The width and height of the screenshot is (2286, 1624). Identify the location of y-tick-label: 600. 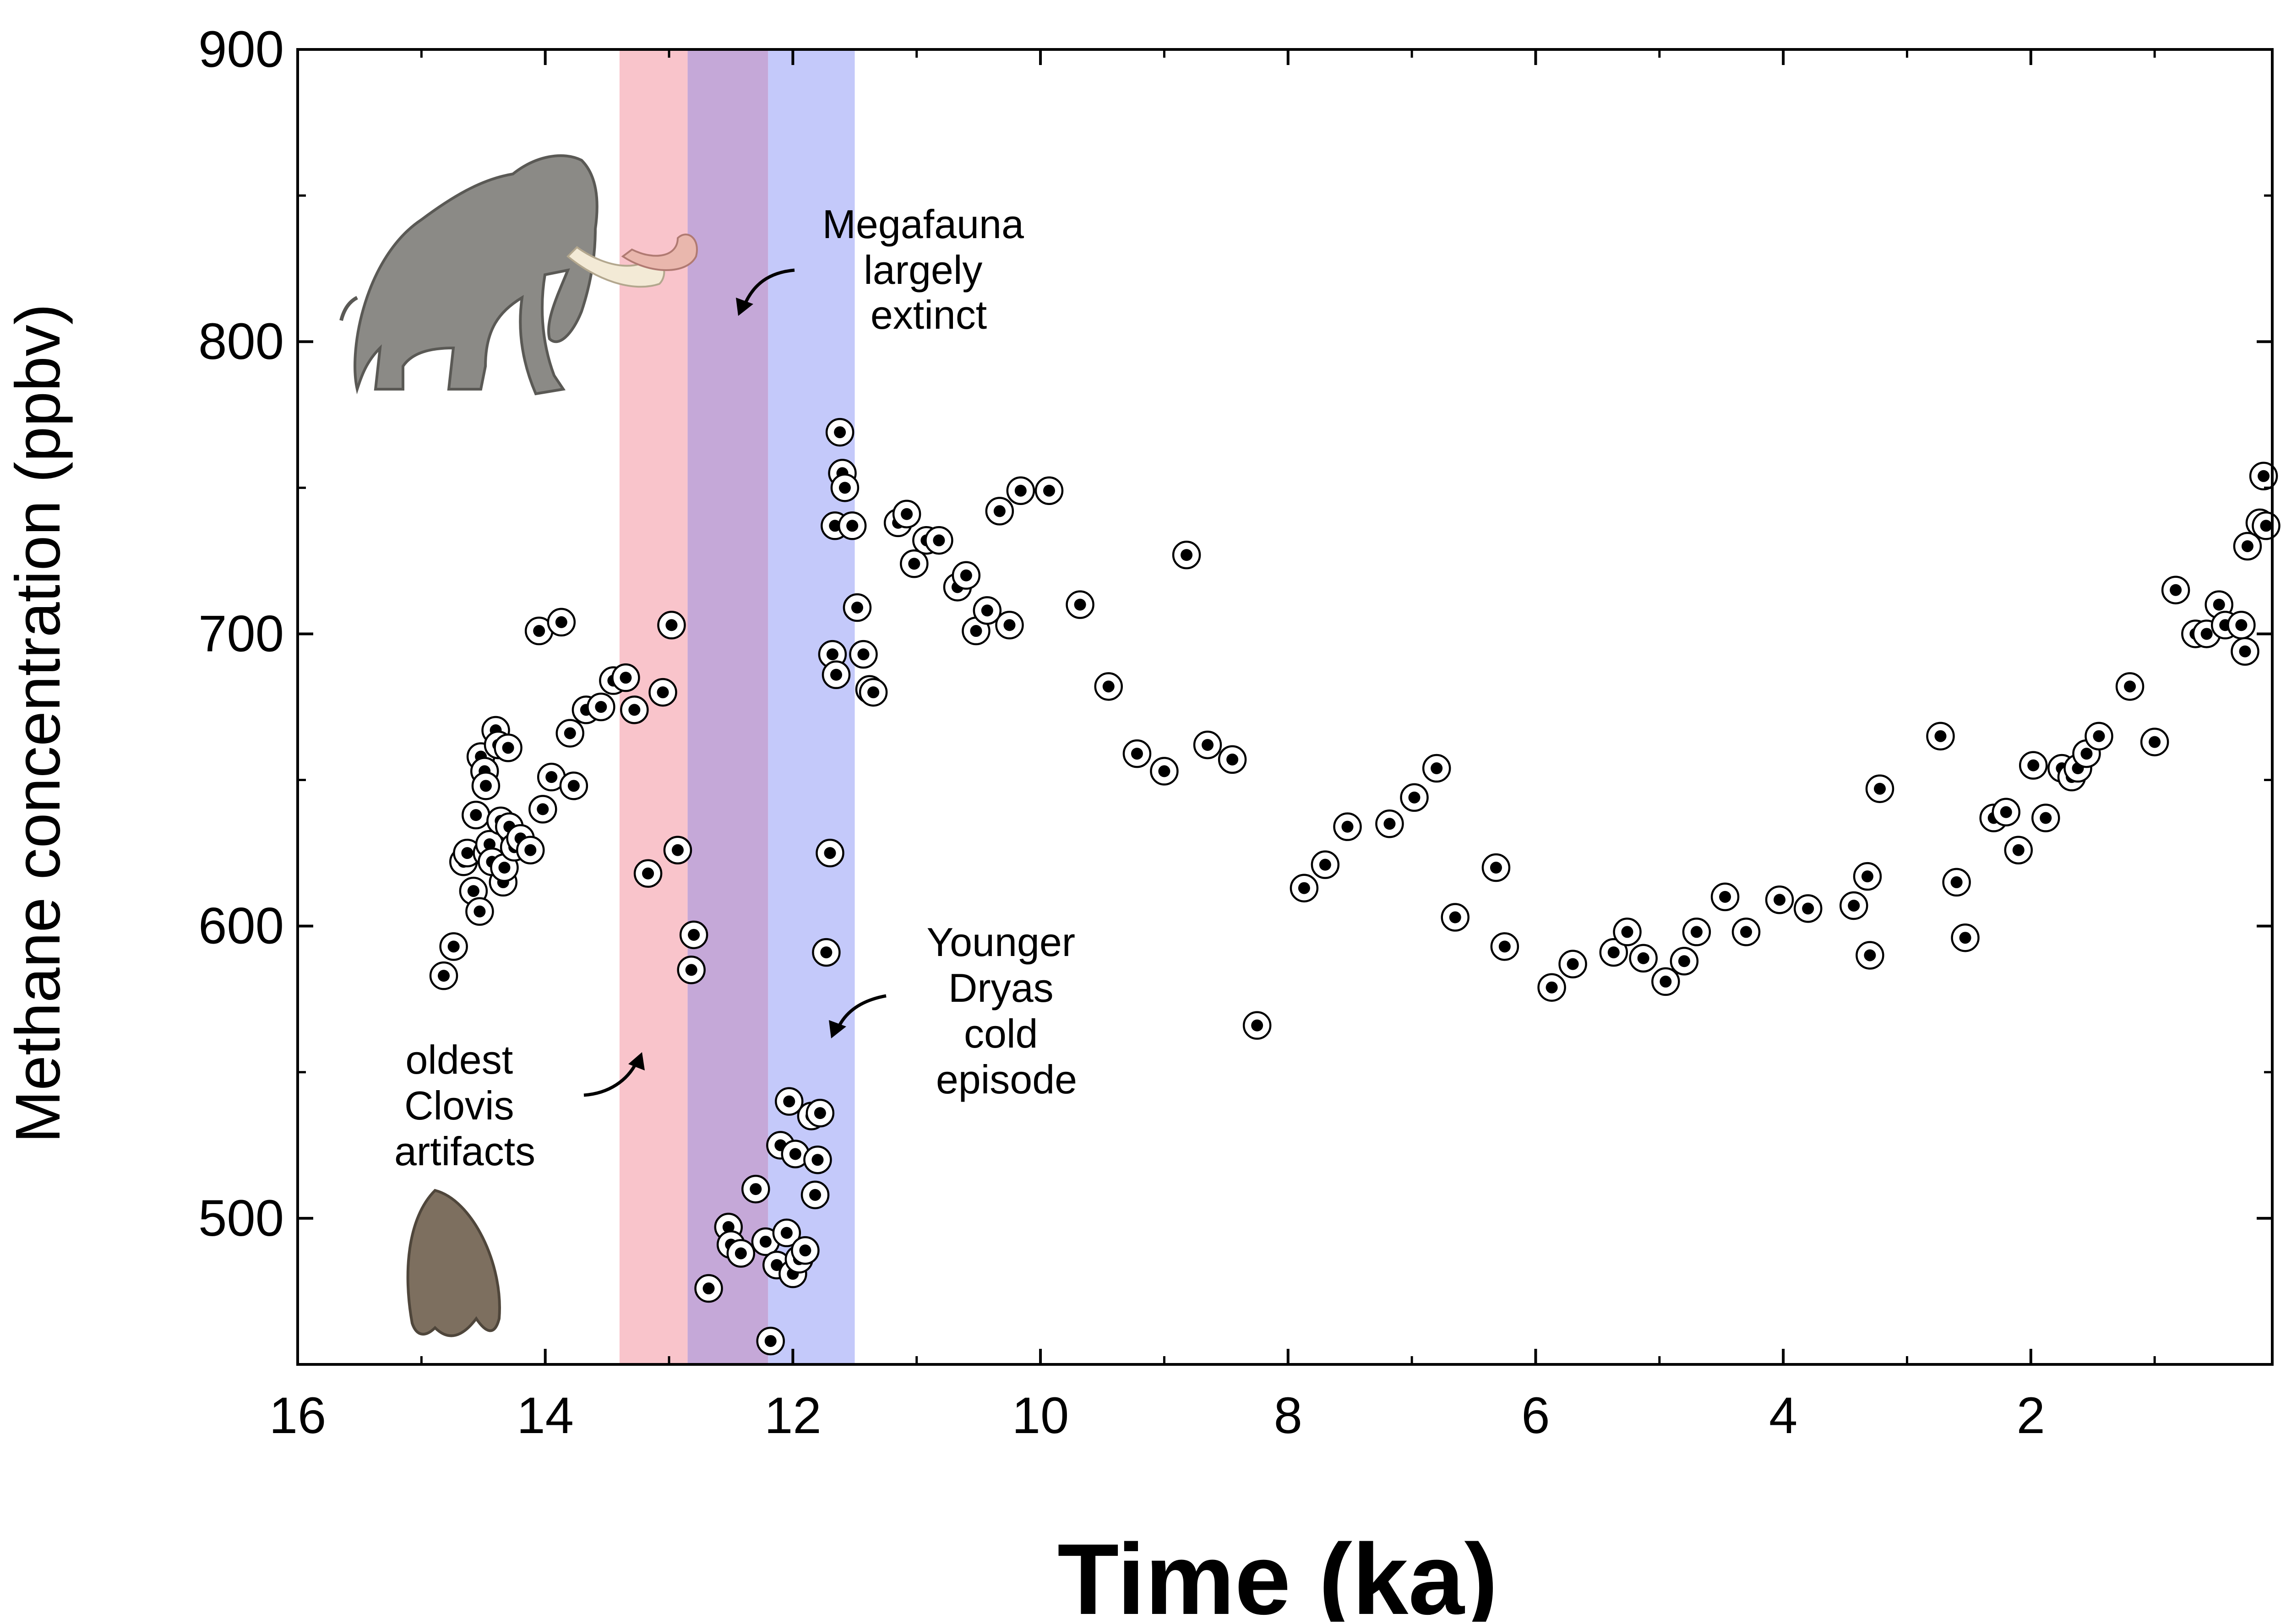
(241, 926).